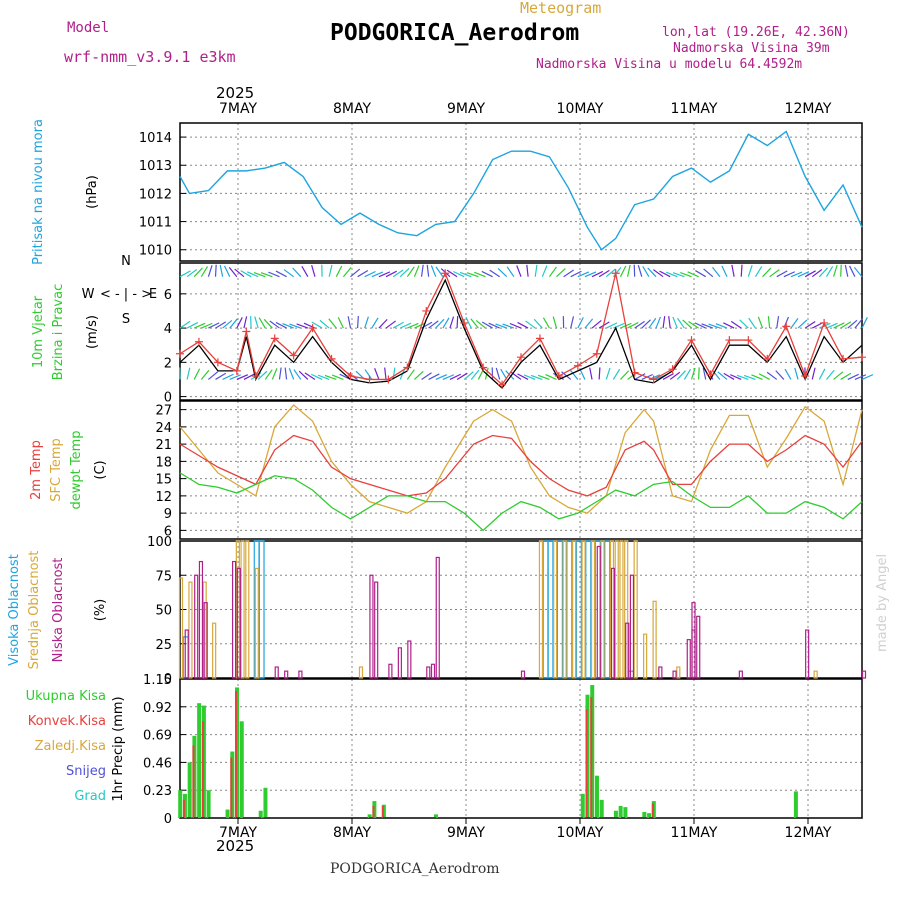 The height and width of the screenshot is (900, 900). What do you see at coordinates (150, 57) in the screenshot?
I see `model-name: wrf-nmm_v3.9.1 e3km` at bounding box center [150, 57].